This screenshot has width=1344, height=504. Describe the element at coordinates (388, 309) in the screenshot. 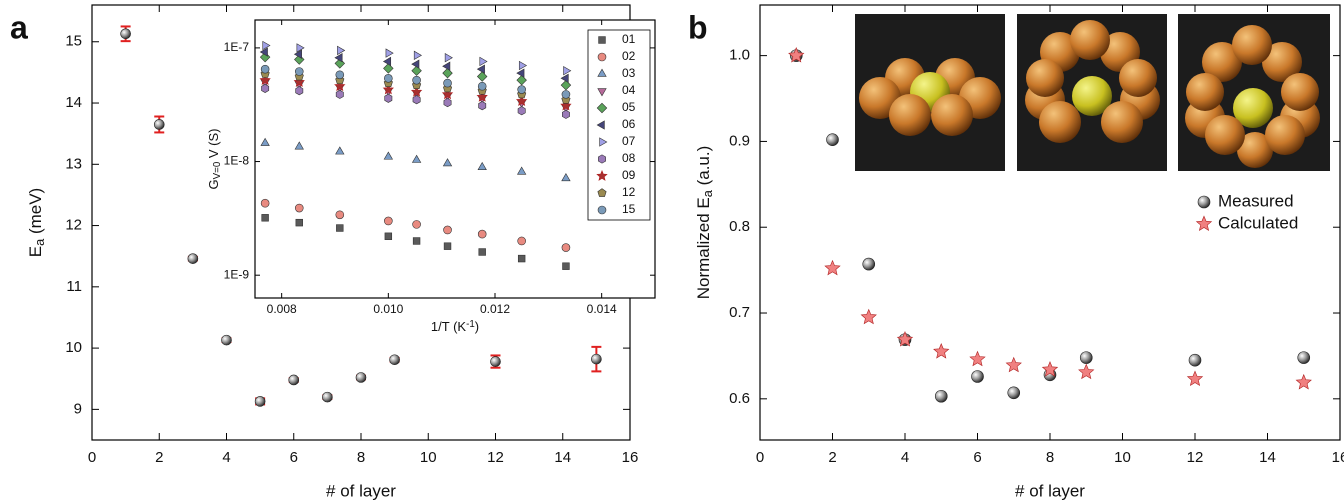

I see `x-tick-label: 0.010` at that location.